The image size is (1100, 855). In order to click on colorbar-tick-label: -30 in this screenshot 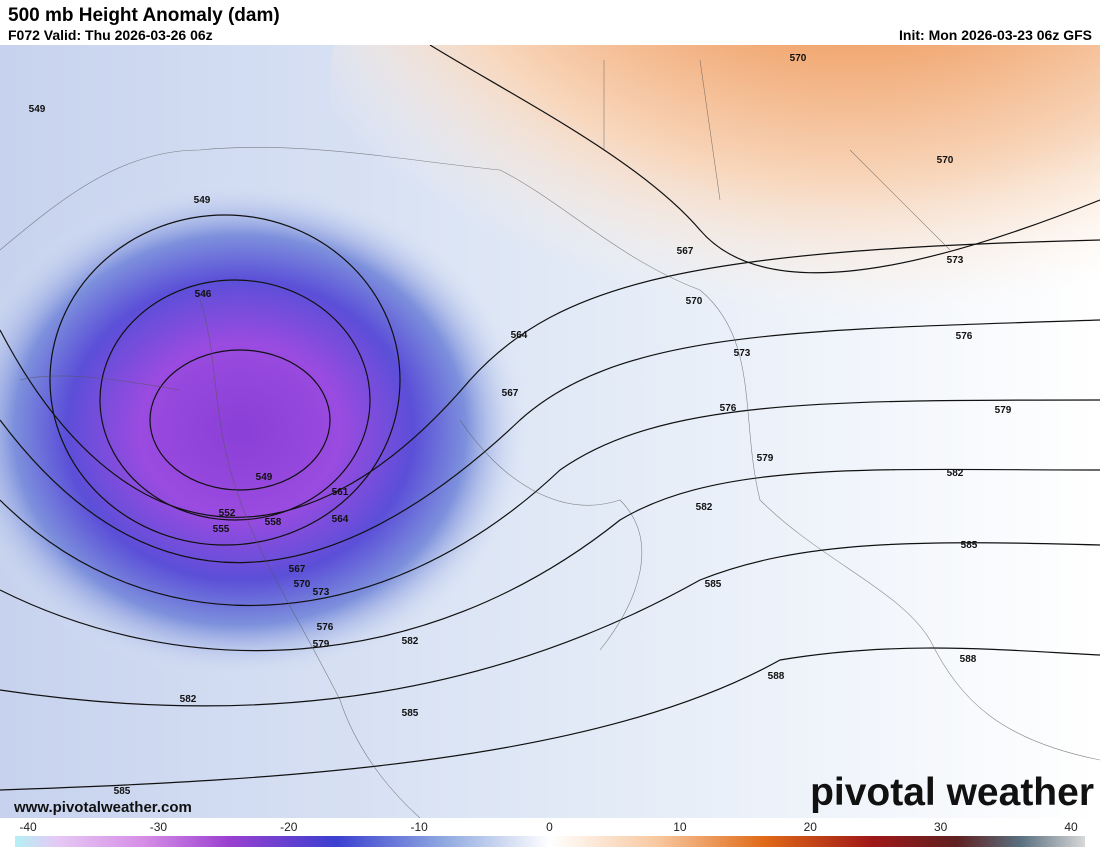, I will do `click(159, 827)`.